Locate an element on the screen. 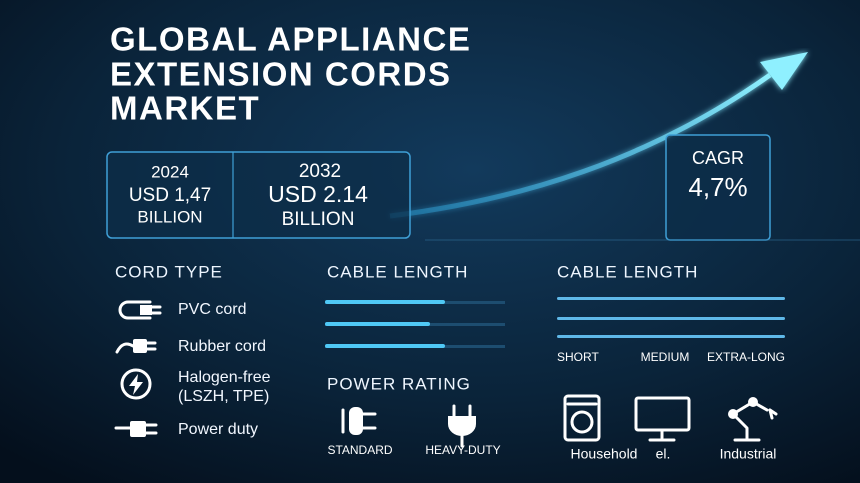  application-label: Household is located at coordinates (604, 454).